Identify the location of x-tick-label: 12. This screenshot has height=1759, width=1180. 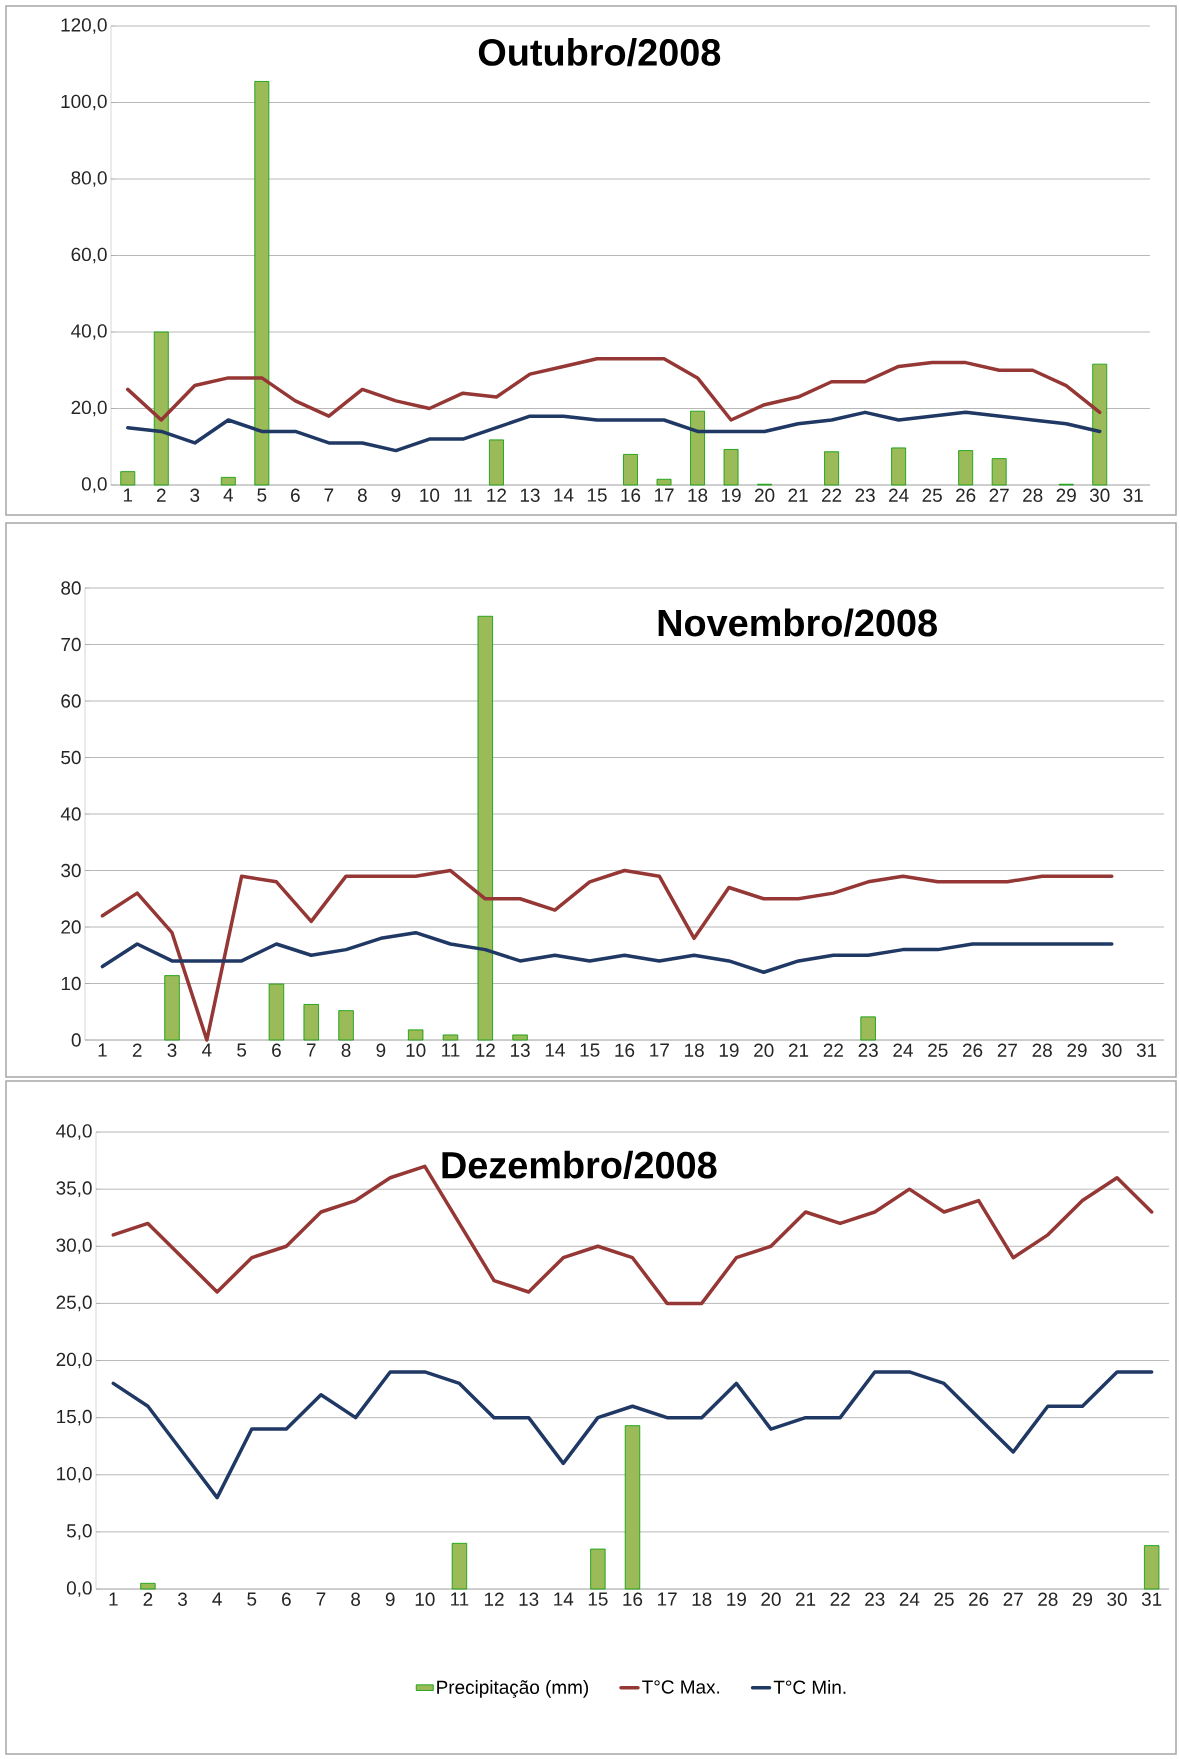
(497, 495).